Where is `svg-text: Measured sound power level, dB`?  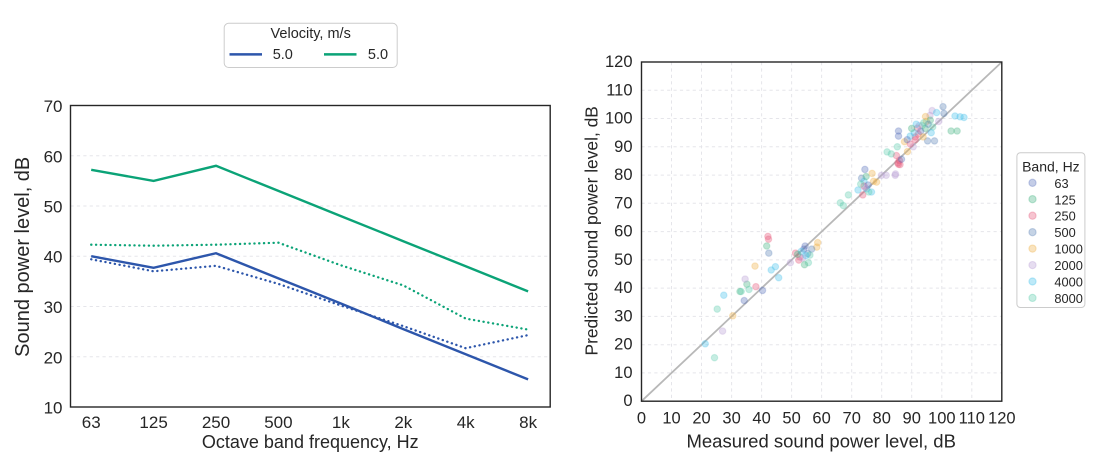
svg-text: Measured sound power level, dB is located at coordinates (820, 441).